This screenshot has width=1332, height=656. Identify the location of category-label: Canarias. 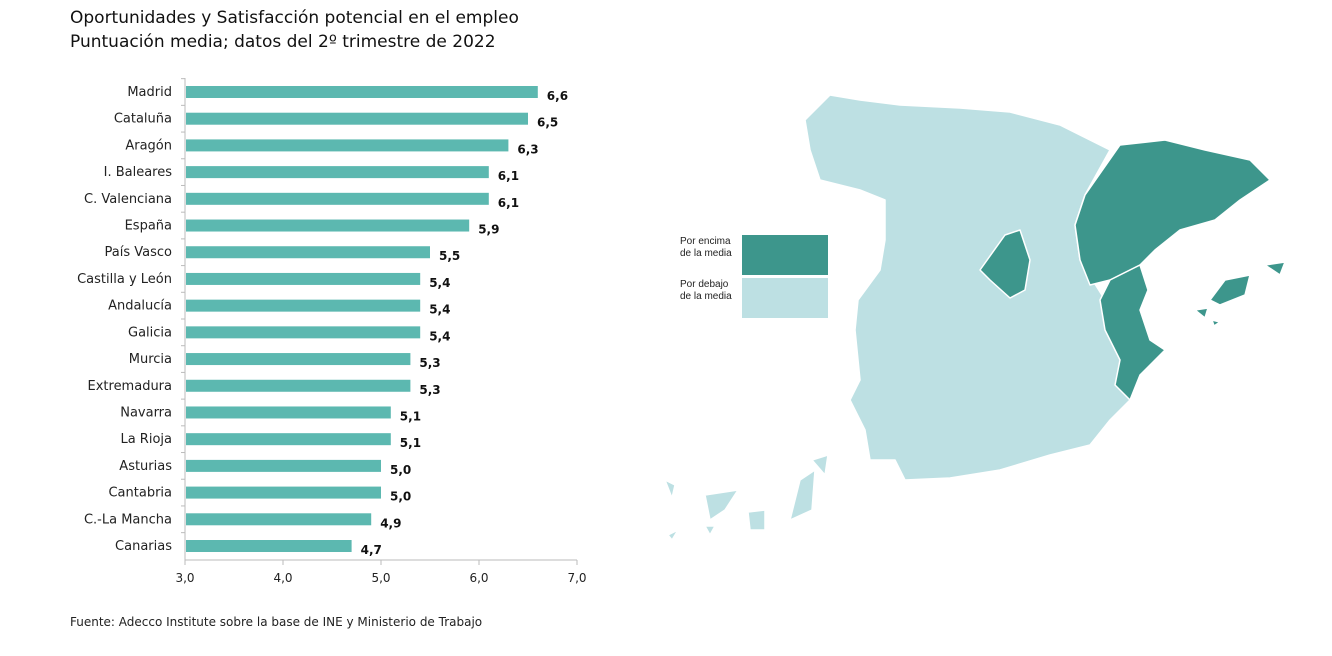
(143, 546).